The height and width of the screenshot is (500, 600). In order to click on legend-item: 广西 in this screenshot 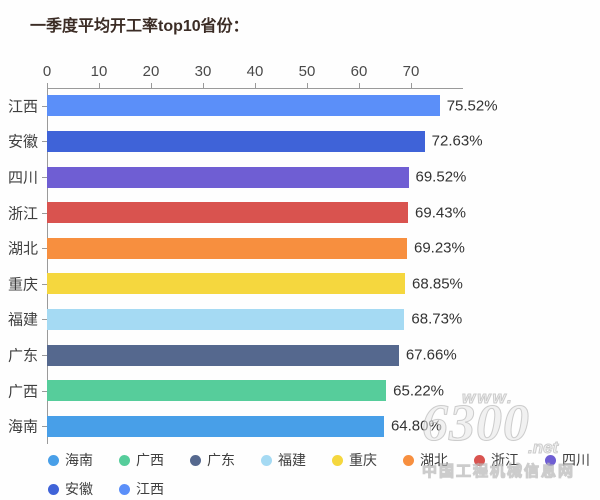, I will do `click(141, 460)`.